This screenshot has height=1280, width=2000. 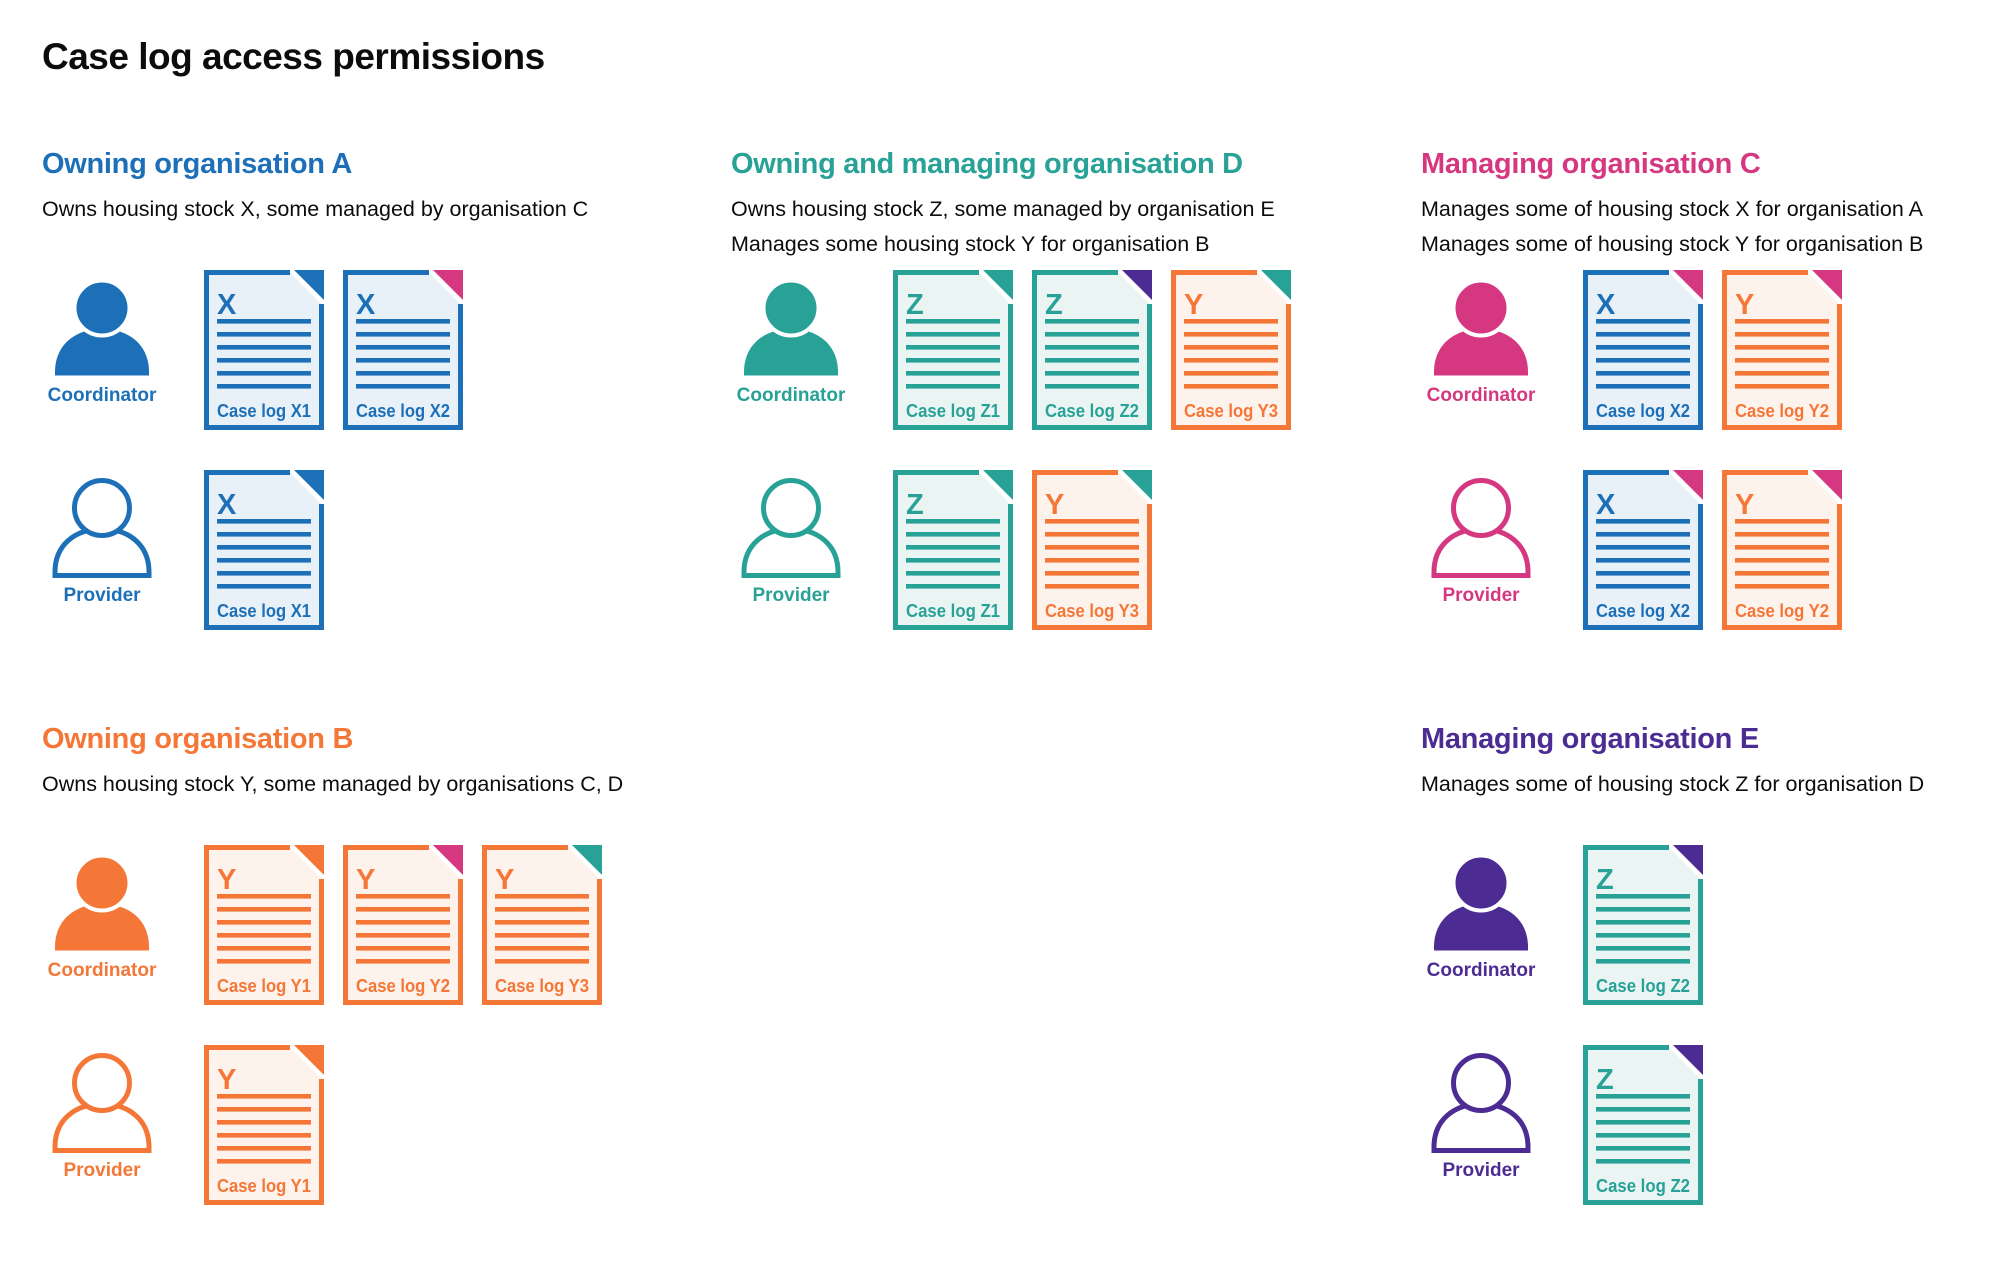 I want to click on section-title: Owning organisation B, so click(x=198, y=739).